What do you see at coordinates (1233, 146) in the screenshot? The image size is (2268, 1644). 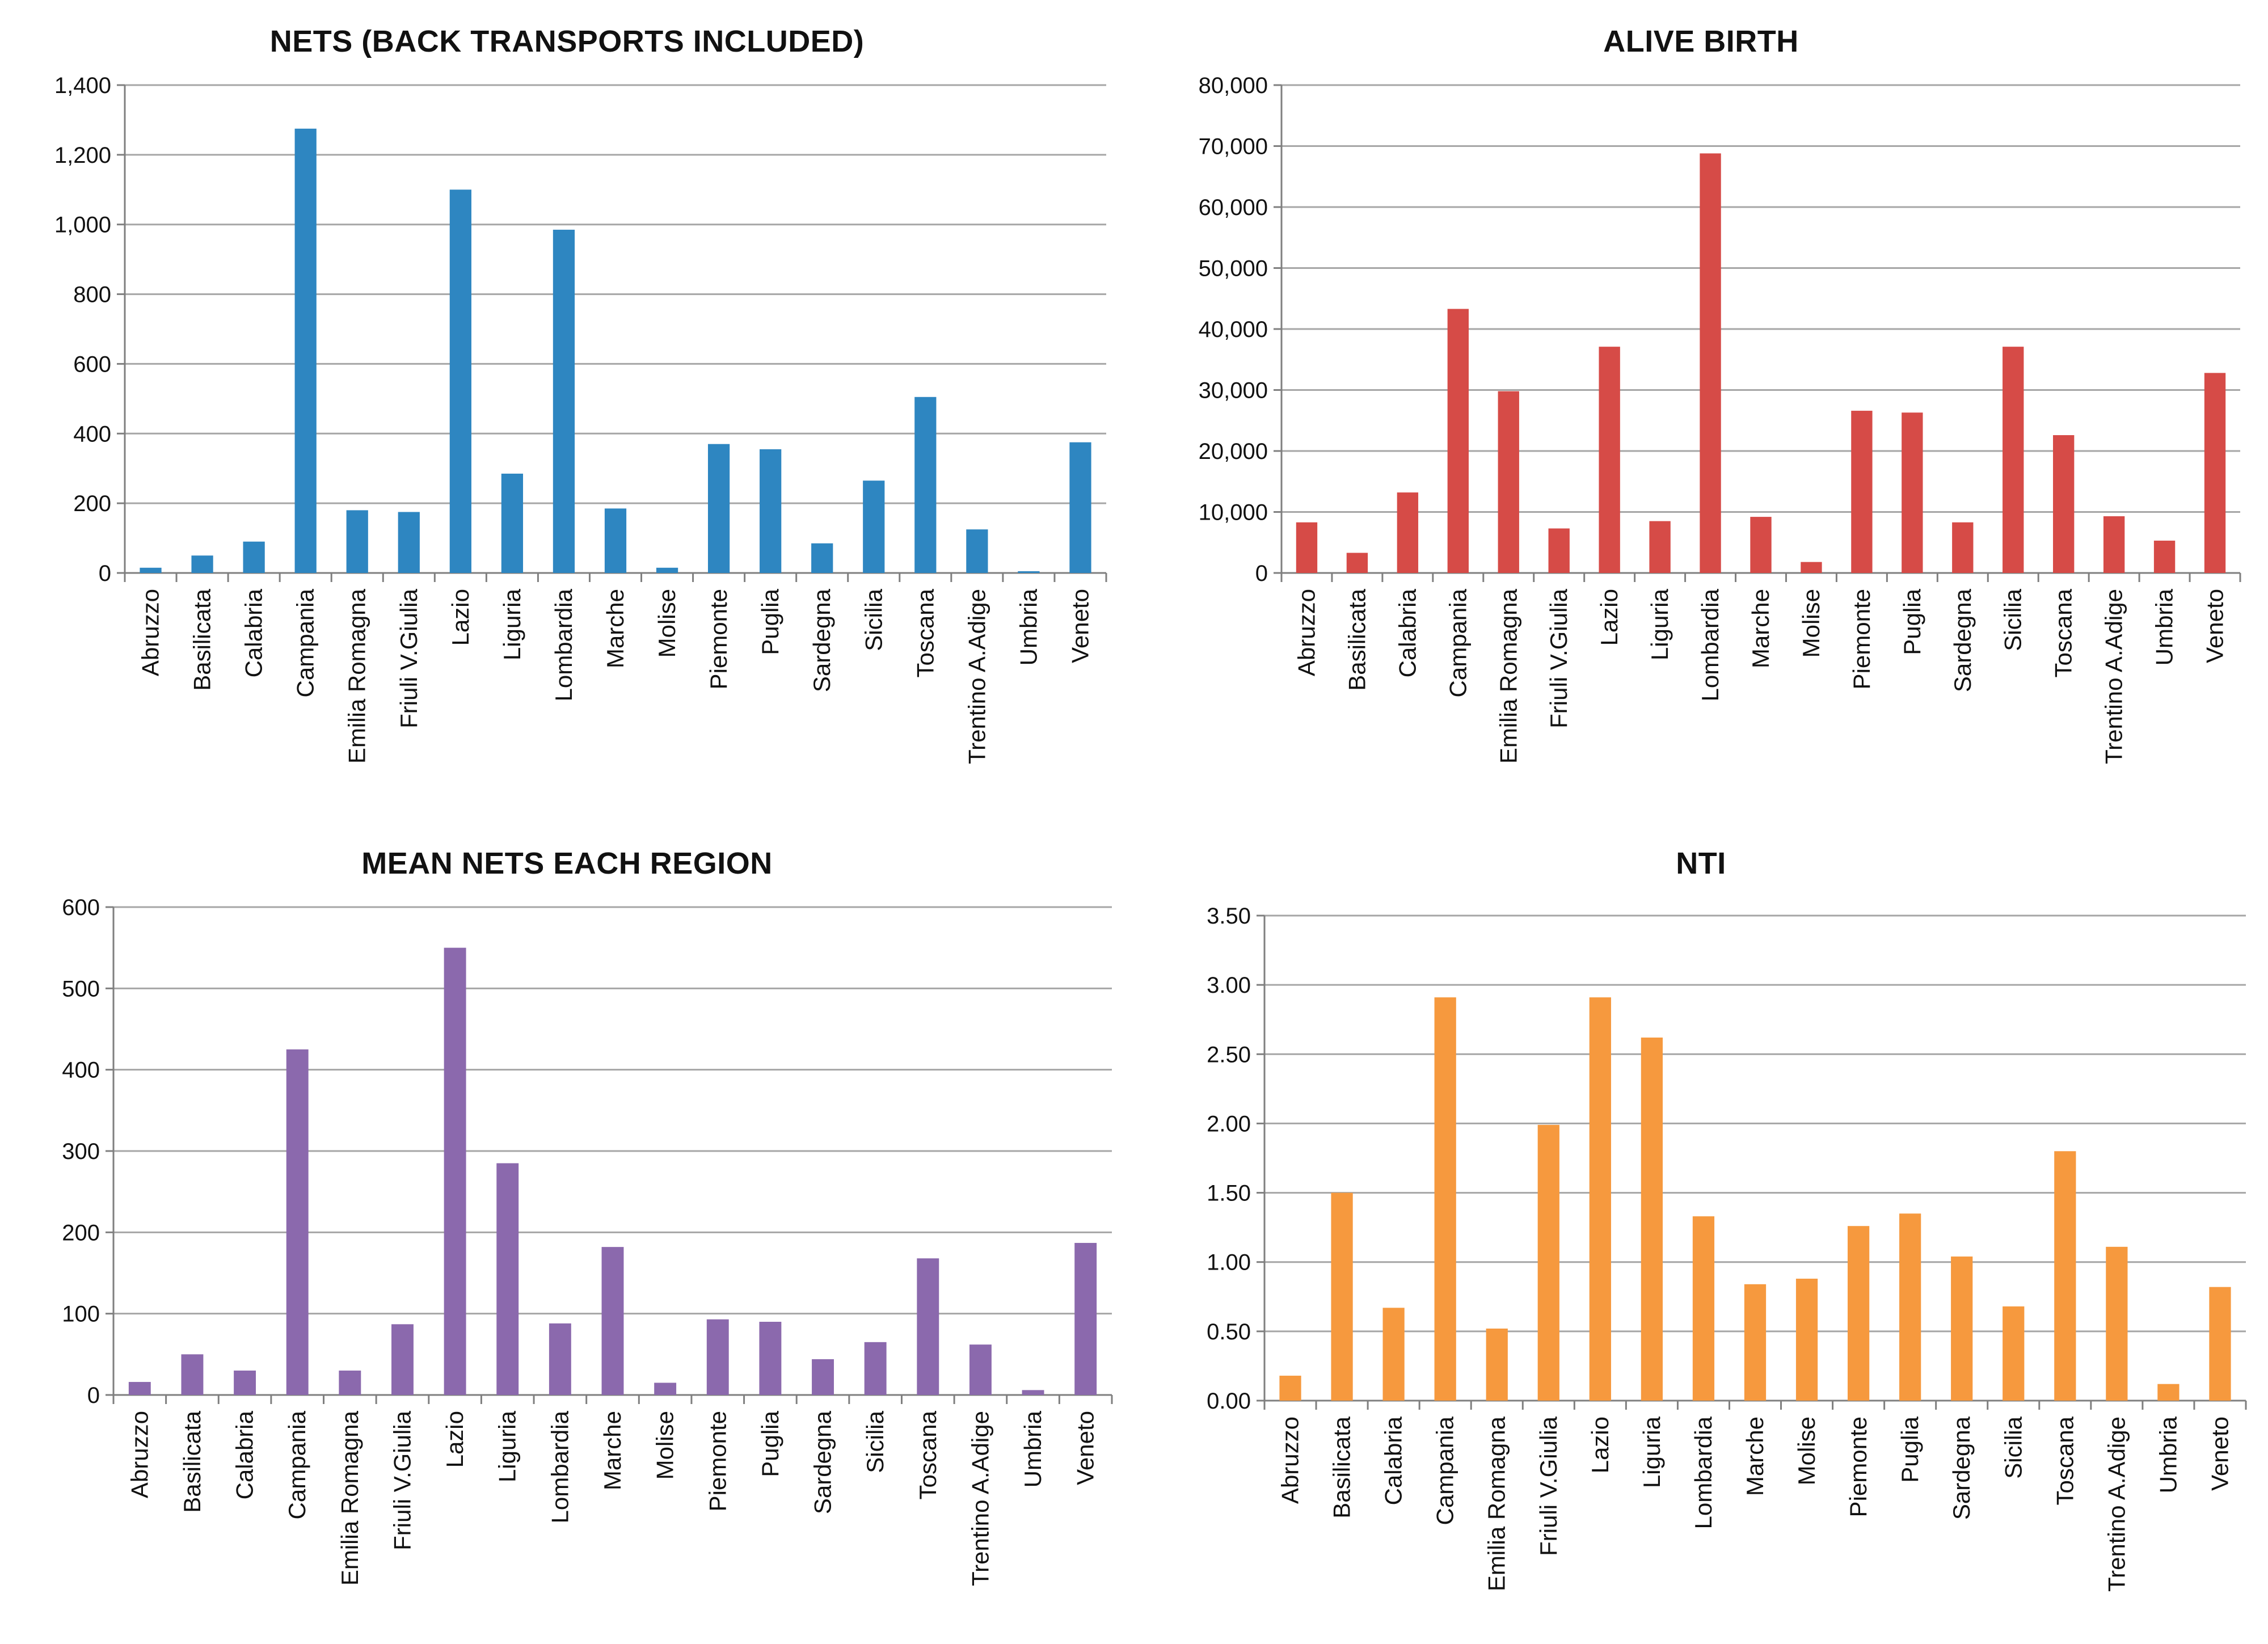 I see `y-tick-label: 70,000` at bounding box center [1233, 146].